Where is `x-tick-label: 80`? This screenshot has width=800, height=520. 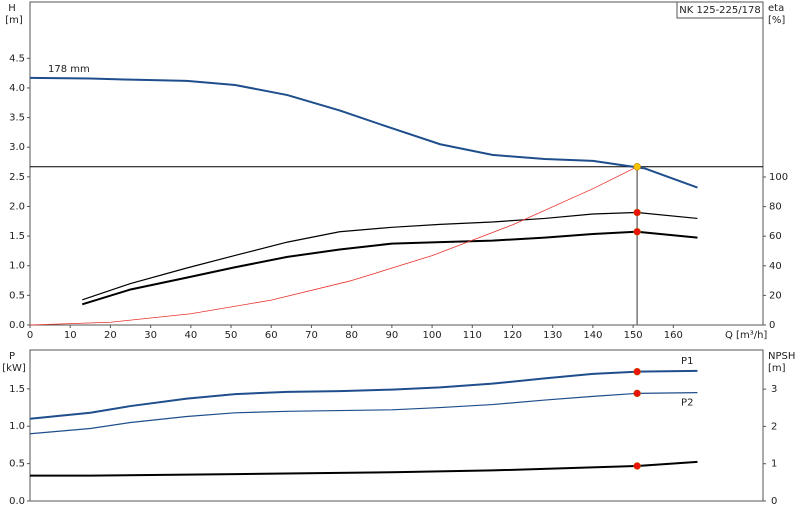
x-tick-label: 80 is located at coordinates (351, 335).